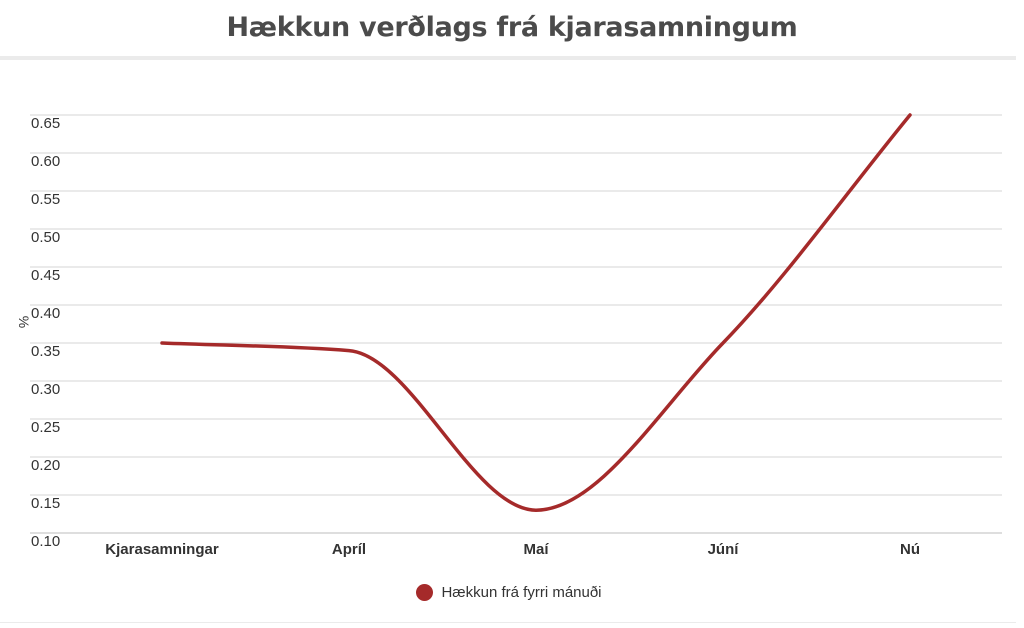 The height and width of the screenshot is (628, 1024). I want to click on y-tick-label: 0.20, so click(45, 465).